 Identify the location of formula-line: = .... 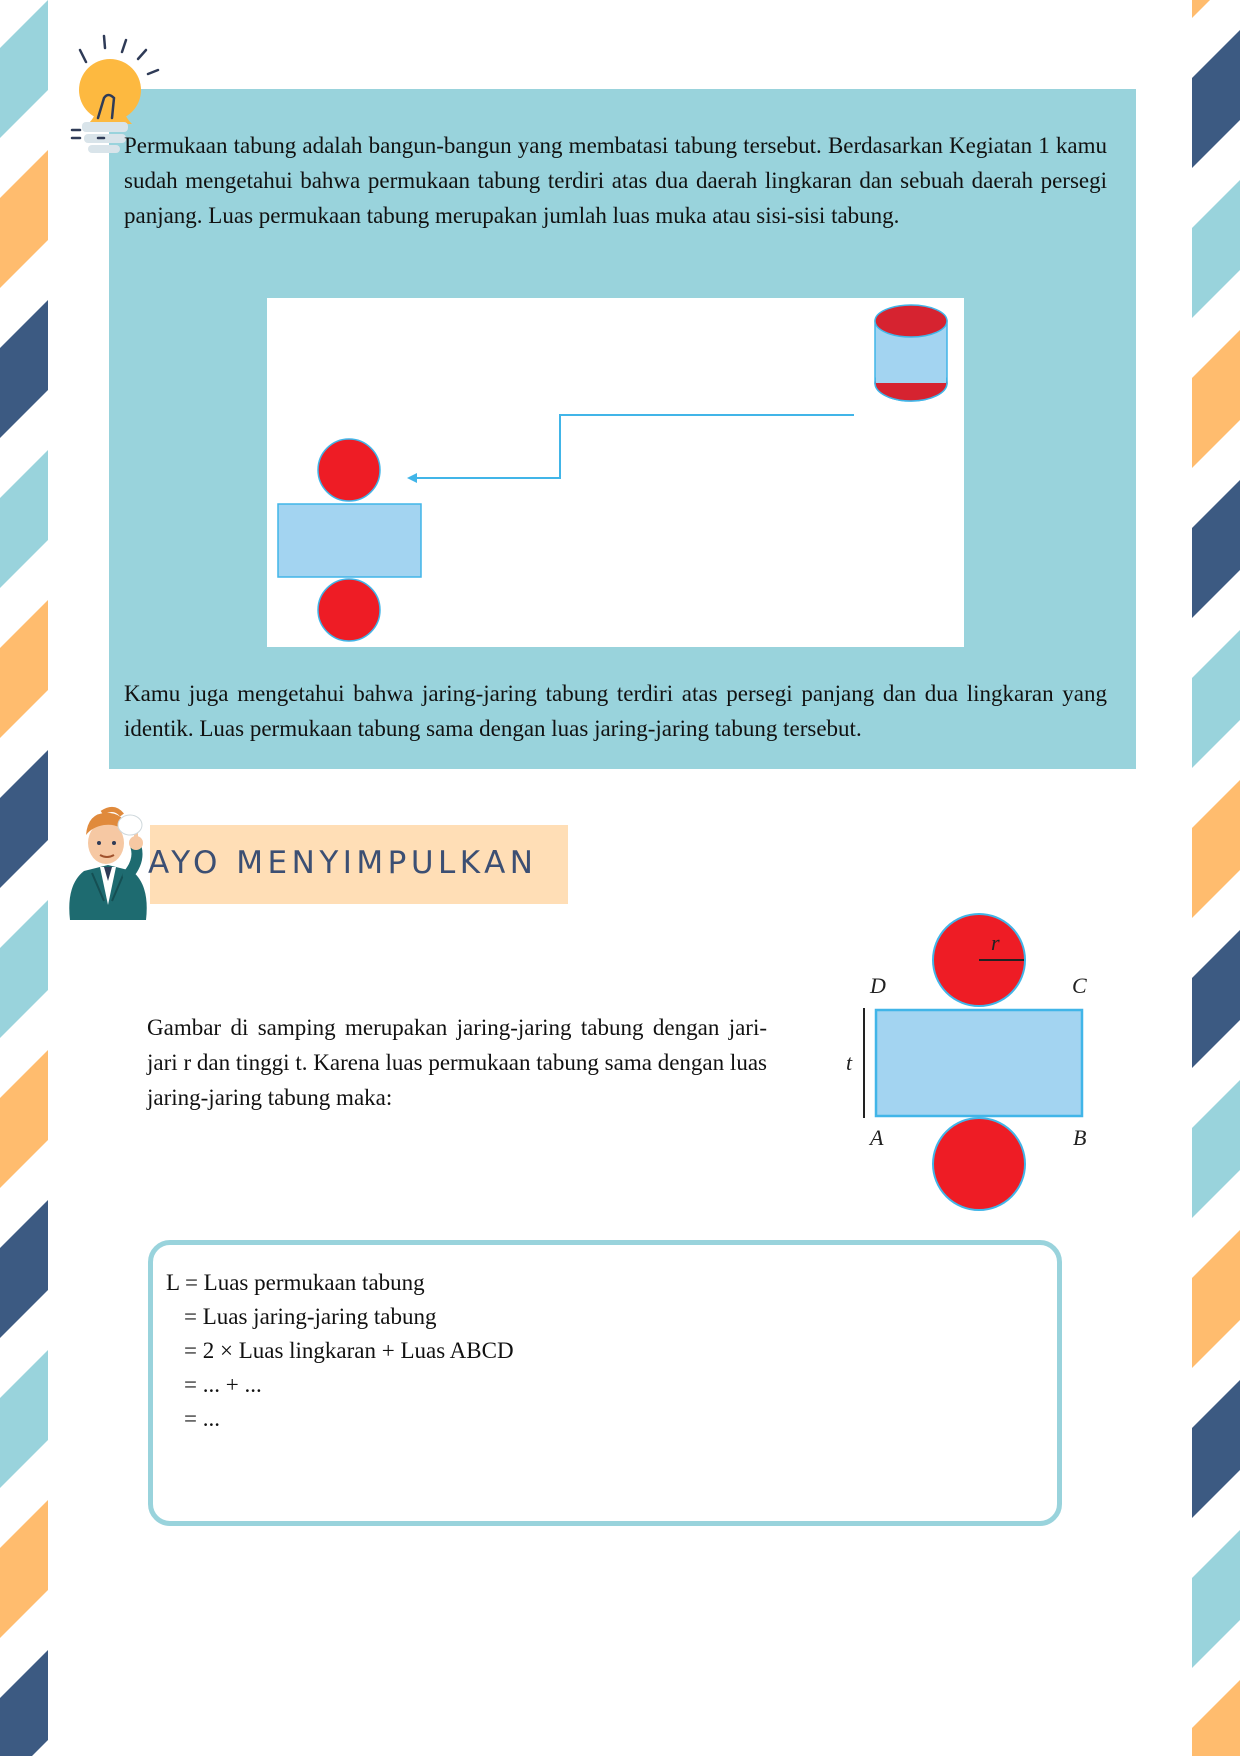
(202, 1418).